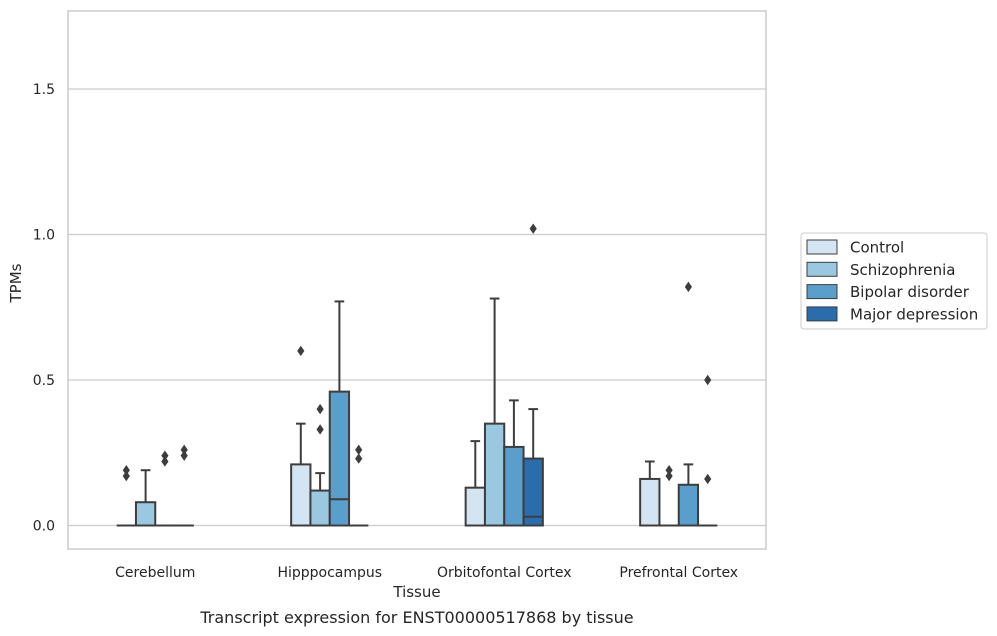 The image size is (997, 636). I want to click on y-axis-label: TPMs, so click(16, 283).